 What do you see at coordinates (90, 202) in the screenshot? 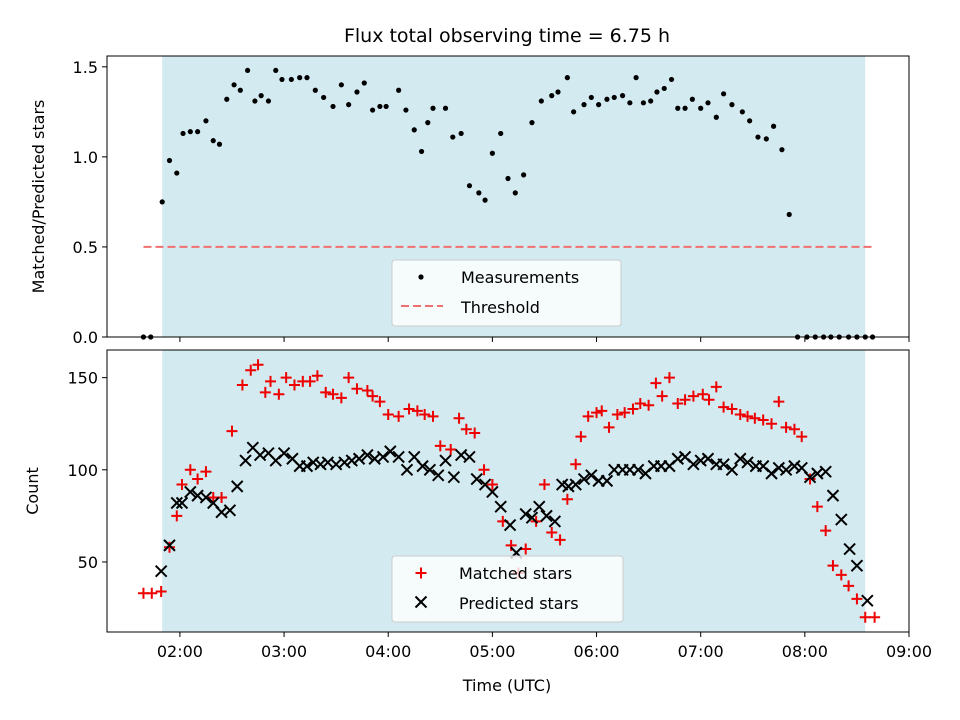
I see `ratio-y-ticks: 0.0 0.5 1.0 1.5` at bounding box center [90, 202].